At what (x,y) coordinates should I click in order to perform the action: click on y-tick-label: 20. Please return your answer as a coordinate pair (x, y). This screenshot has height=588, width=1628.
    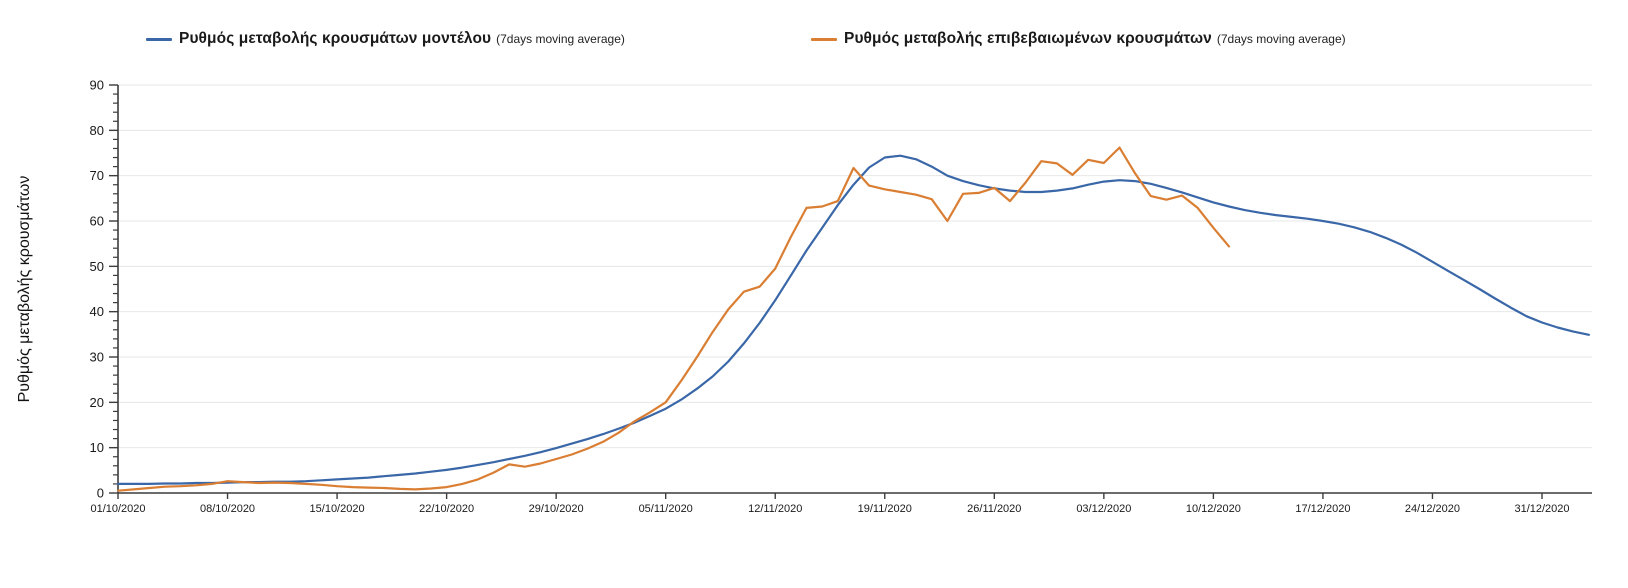
    Looking at the image, I should click on (97, 402).